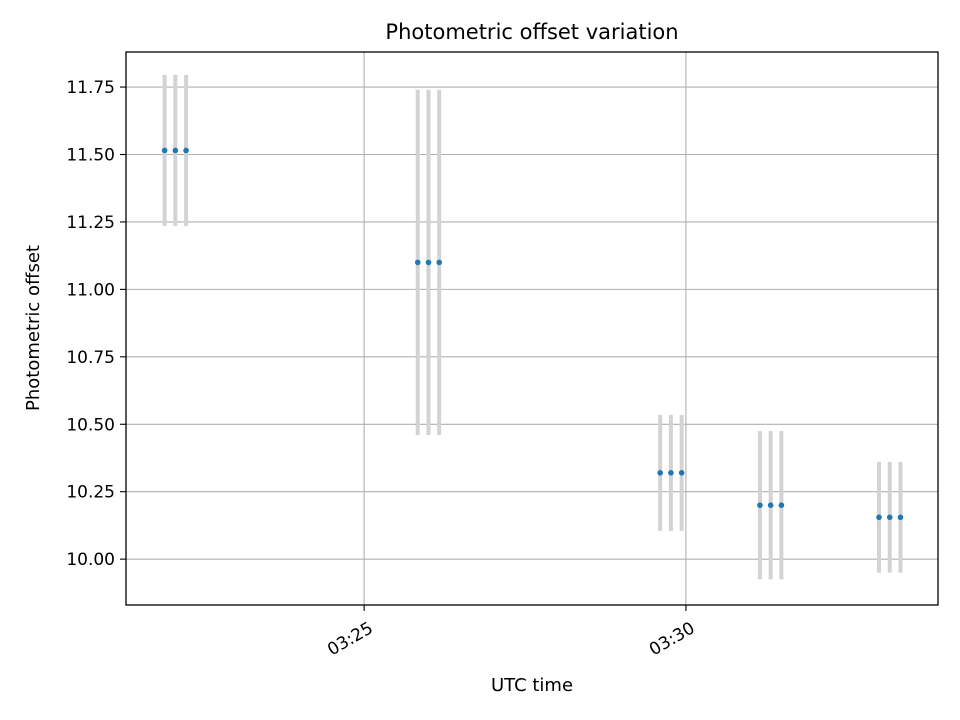 This screenshot has height=720, width=960. What do you see at coordinates (90, 358) in the screenshot?
I see `y-tick-label: 10.75` at bounding box center [90, 358].